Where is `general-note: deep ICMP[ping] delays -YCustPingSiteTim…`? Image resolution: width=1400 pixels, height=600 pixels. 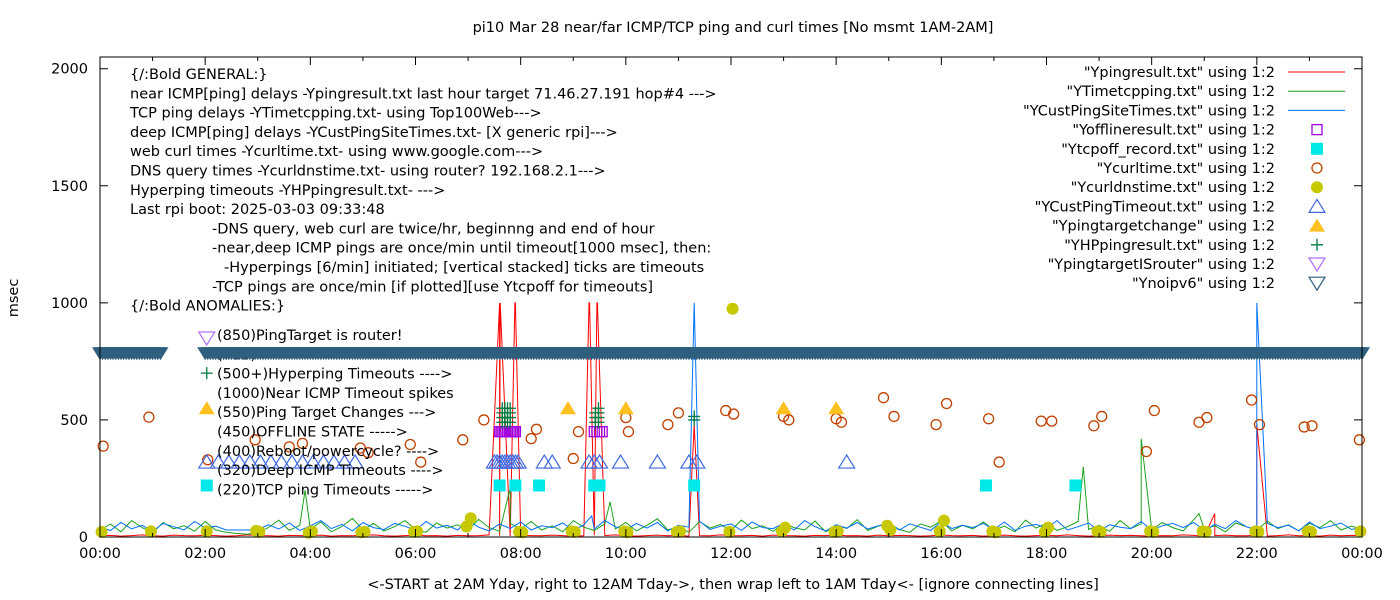 general-note: deep ICMP[ping] delays -YCustPingSiteTim… is located at coordinates (374, 133).